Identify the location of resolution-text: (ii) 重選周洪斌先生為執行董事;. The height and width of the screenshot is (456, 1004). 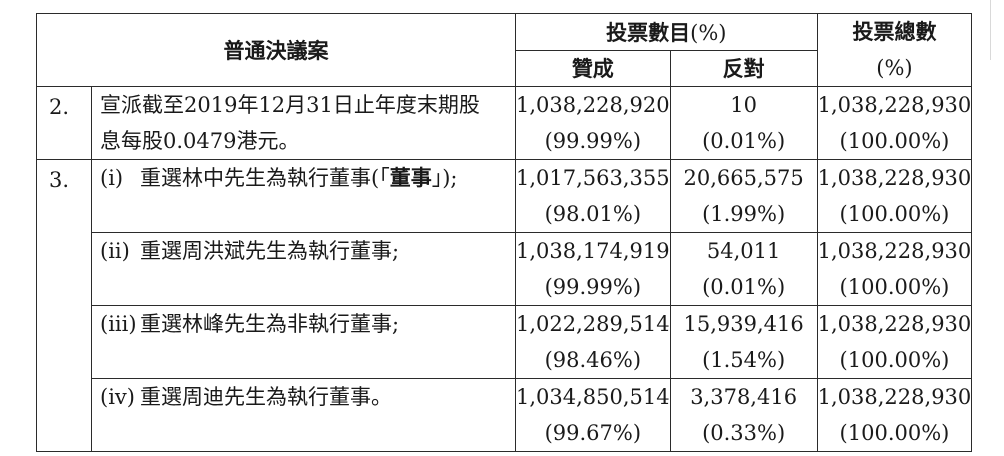
(303, 269).